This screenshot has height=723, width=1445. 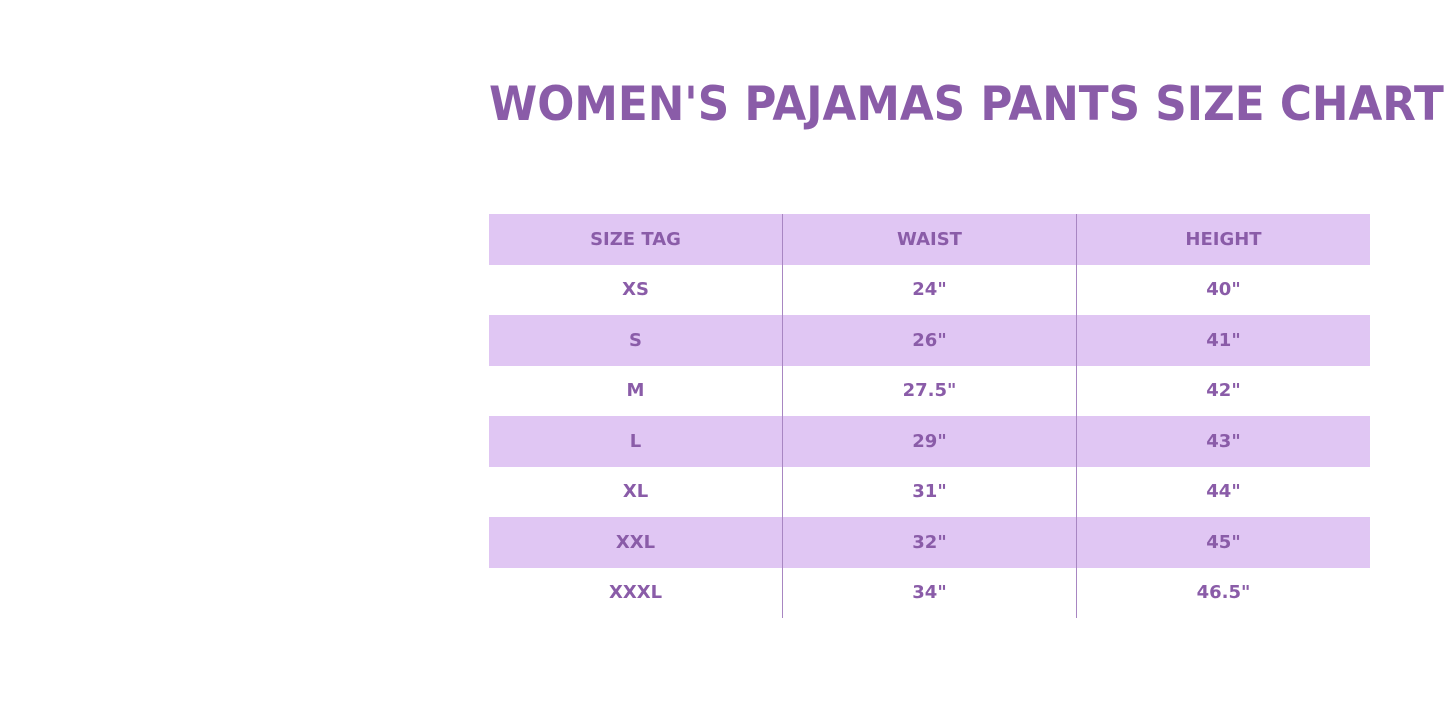 I want to click on height-cell: 41", so click(x=1223, y=340).